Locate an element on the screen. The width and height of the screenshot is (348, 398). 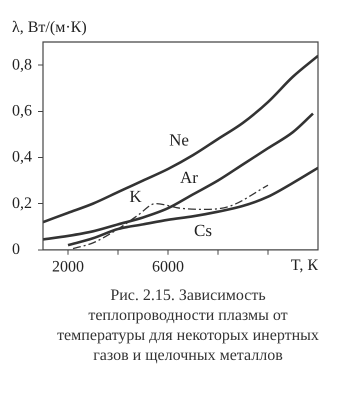
x-tick-label: 2000 is located at coordinates (68, 267).